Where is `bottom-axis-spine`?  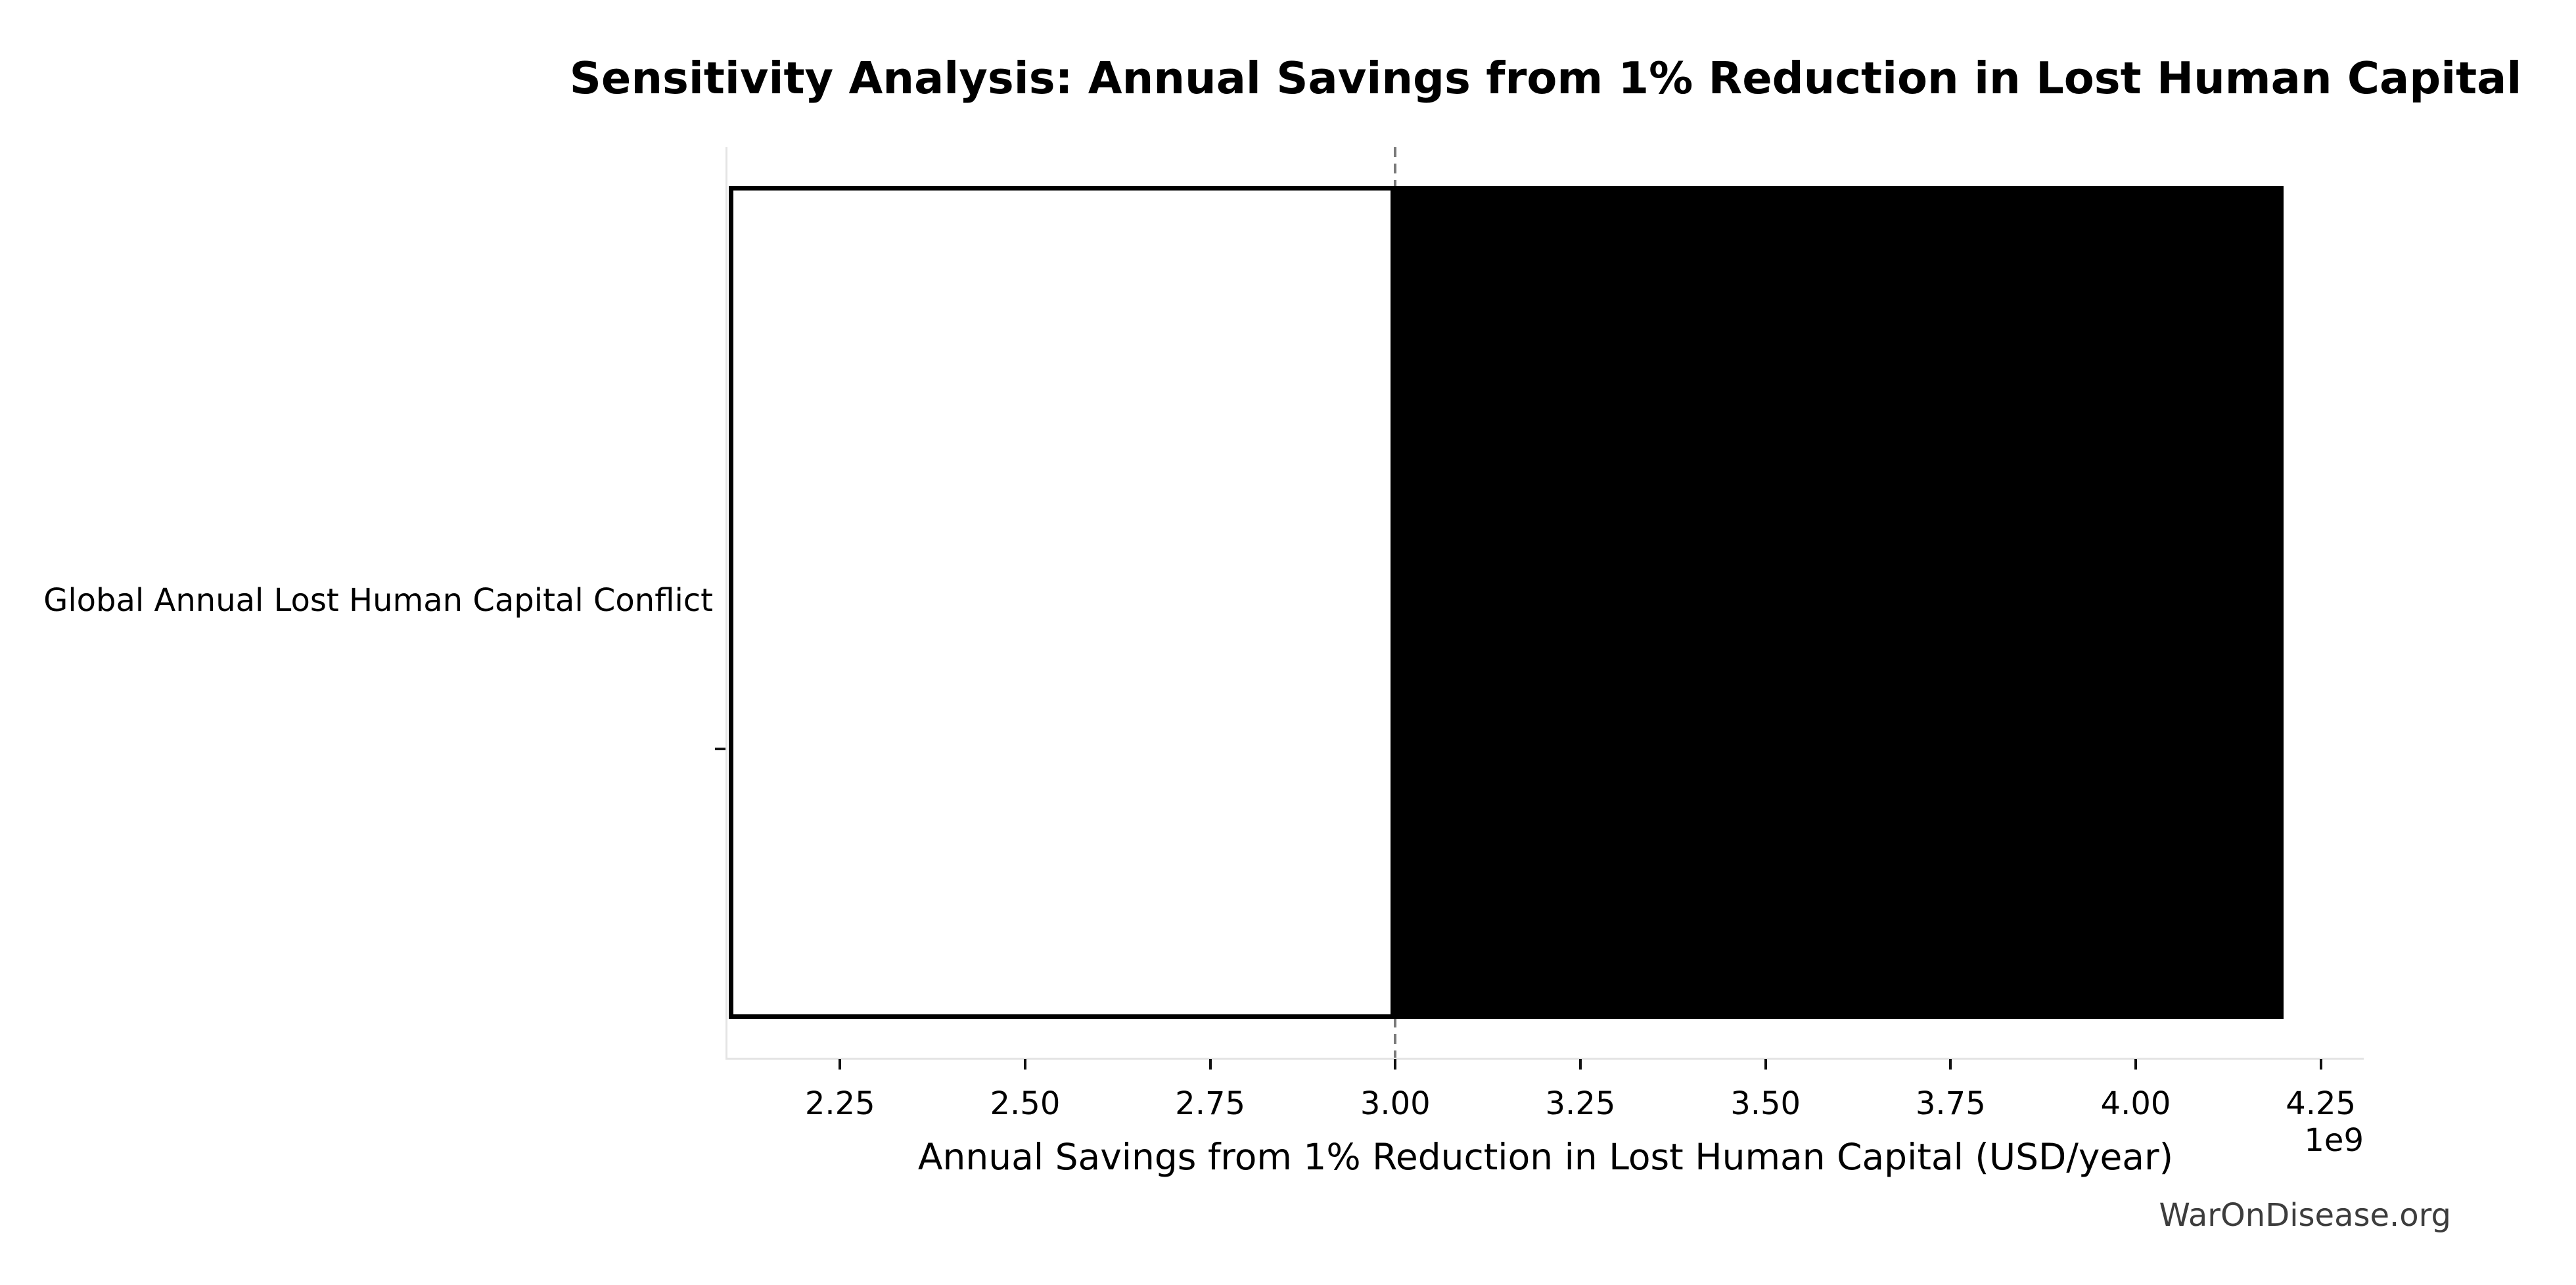 bottom-axis-spine is located at coordinates (1545, 1059).